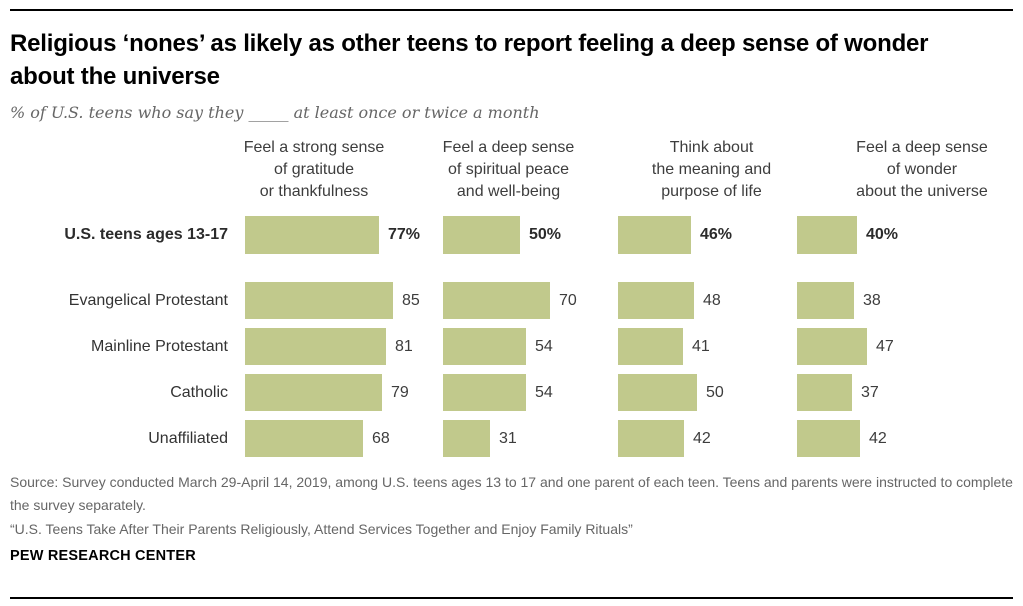  What do you see at coordinates (188, 438) in the screenshot?
I see `row-label: Unaffiliated` at bounding box center [188, 438].